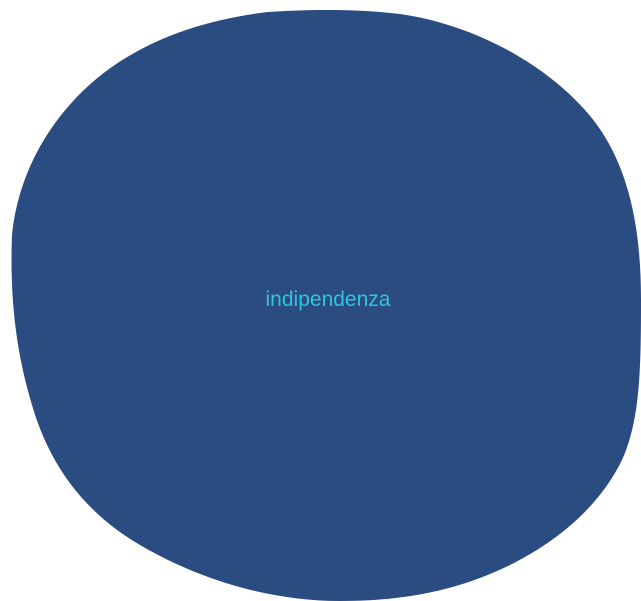 The height and width of the screenshot is (601, 641). Describe the element at coordinates (328, 299) in the screenshot. I see `blob-label: indipendenza` at that location.